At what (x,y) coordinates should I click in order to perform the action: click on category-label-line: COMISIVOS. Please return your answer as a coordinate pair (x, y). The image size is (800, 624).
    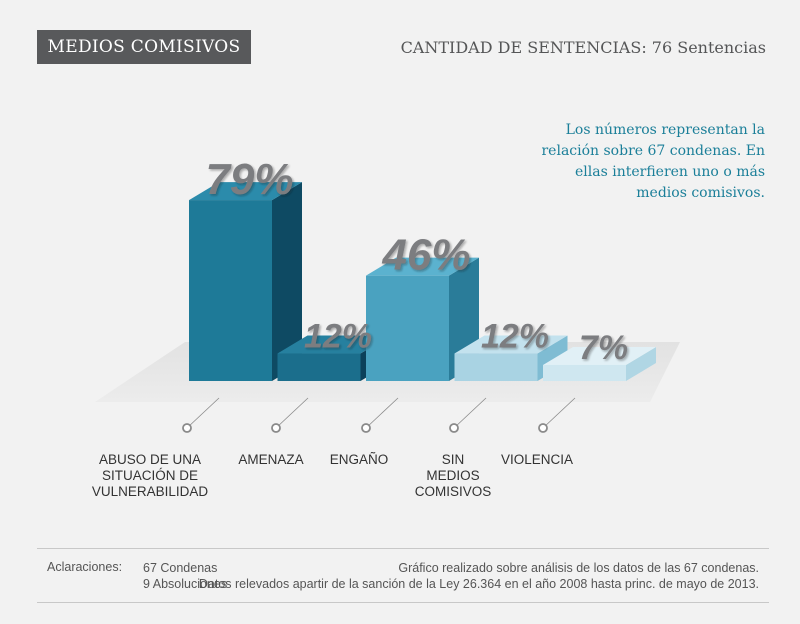
    Looking at the image, I should click on (453, 491).